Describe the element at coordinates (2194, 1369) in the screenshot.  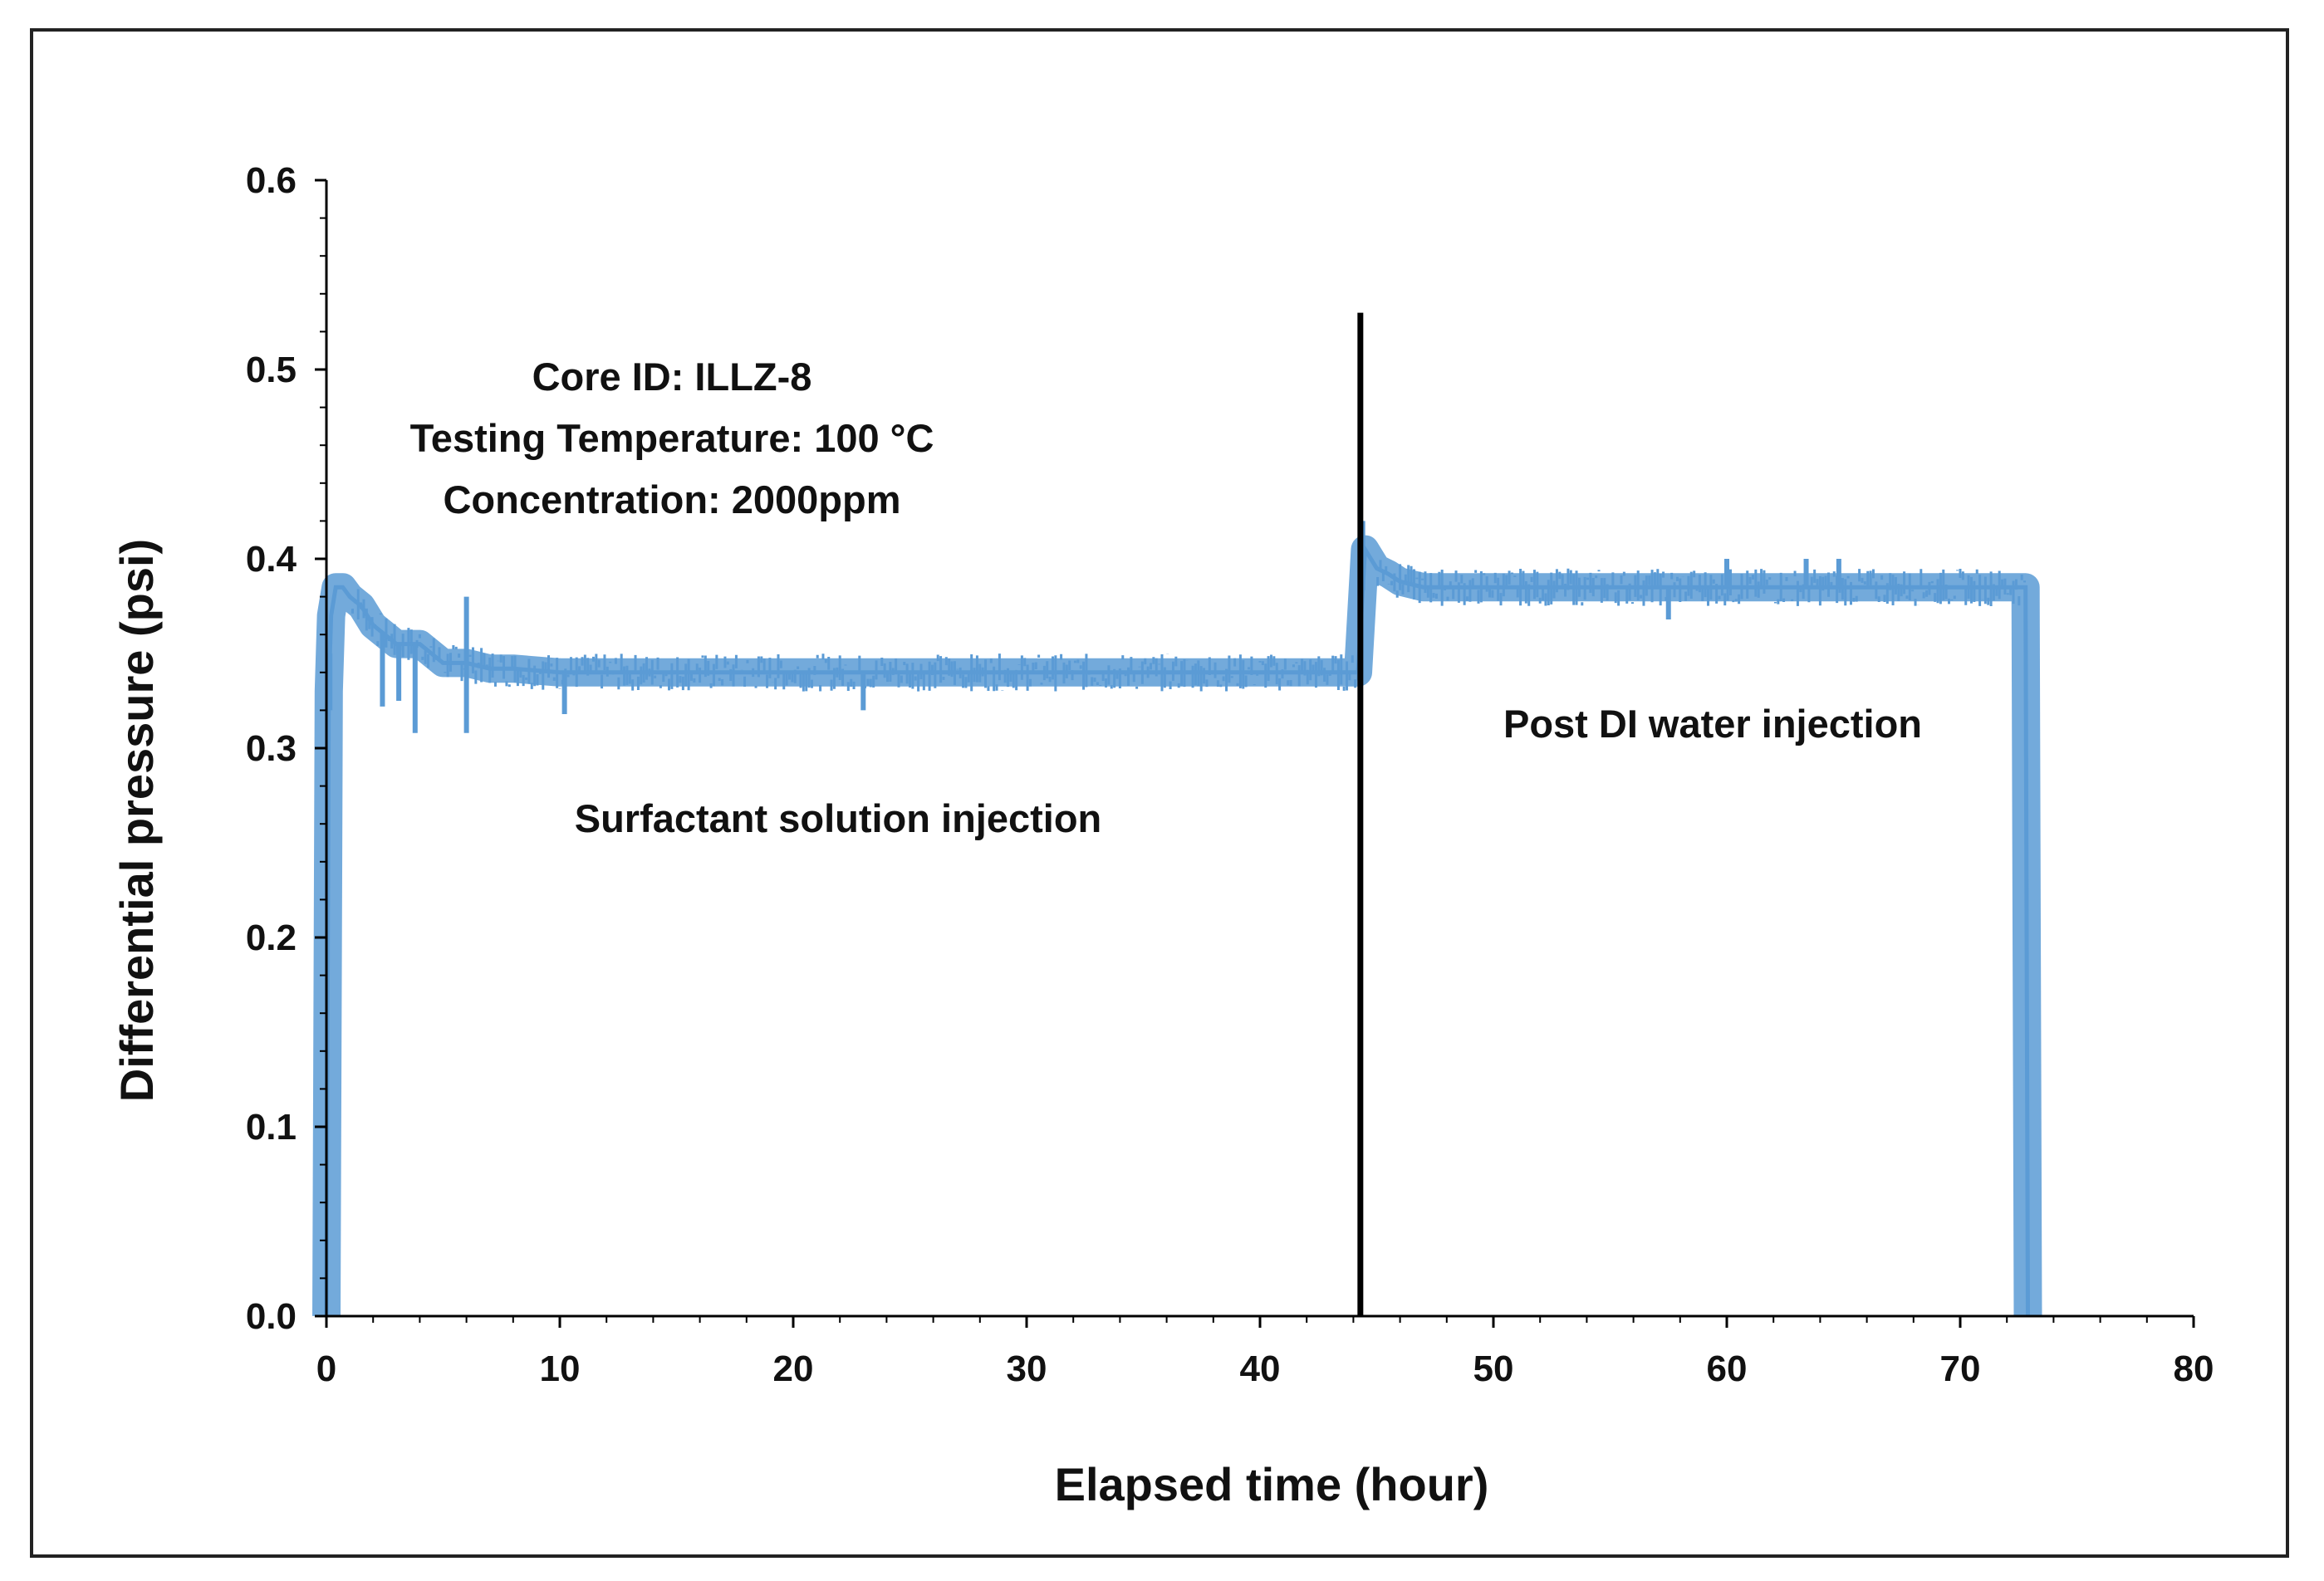
I see `x-tick-label: 80` at that location.